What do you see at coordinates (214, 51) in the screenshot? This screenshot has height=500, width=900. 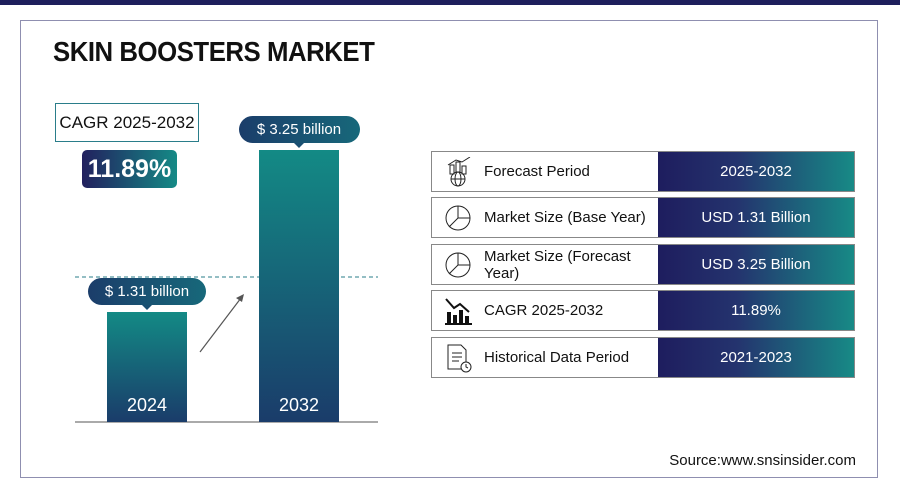 I see `page-title: SKIN BOOSTERS MARKET` at bounding box center [214, 51].